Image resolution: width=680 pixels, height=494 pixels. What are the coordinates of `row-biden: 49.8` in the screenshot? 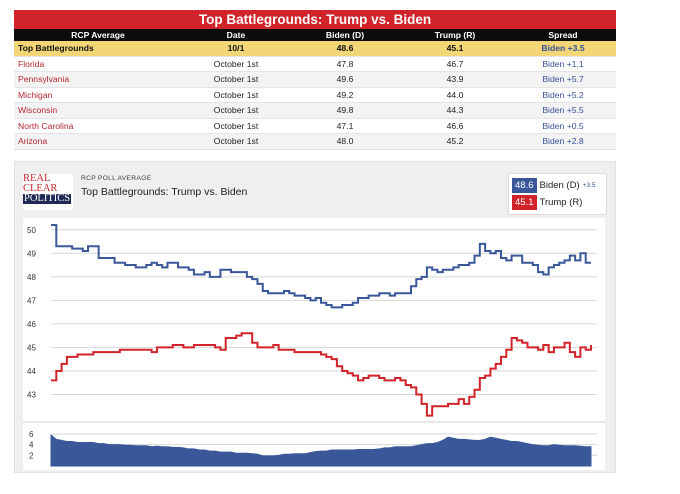 It's located at (345, 110).